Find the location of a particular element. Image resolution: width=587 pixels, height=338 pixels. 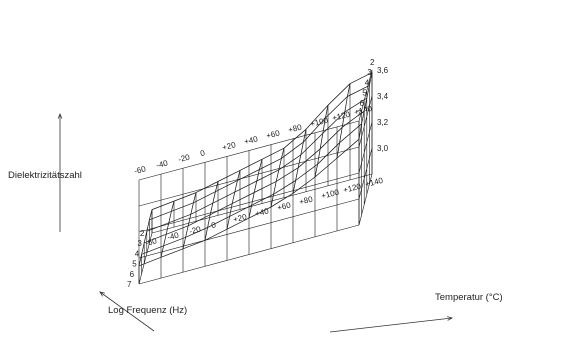

x-tick-label-right: 2 is located at coordinates (372, 62).